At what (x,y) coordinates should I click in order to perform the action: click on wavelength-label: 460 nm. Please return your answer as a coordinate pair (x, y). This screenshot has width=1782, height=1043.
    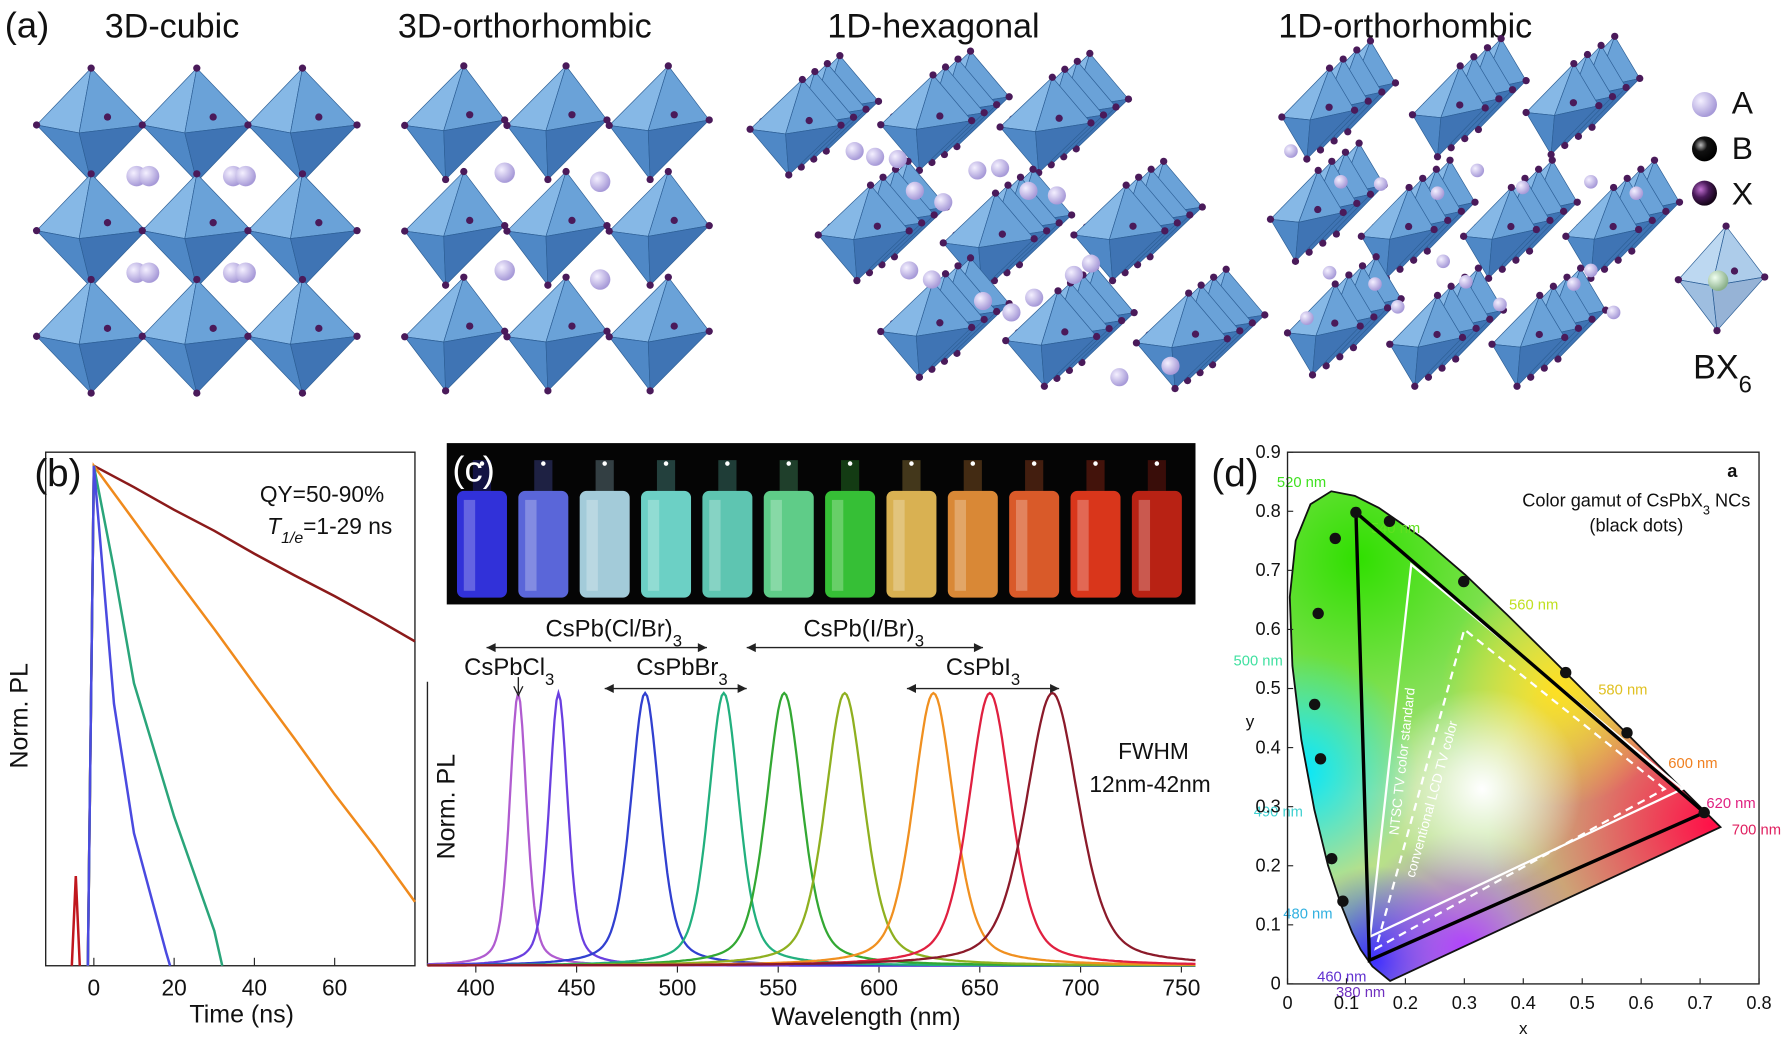
    Looking at the image, I should click on (1341, 978).